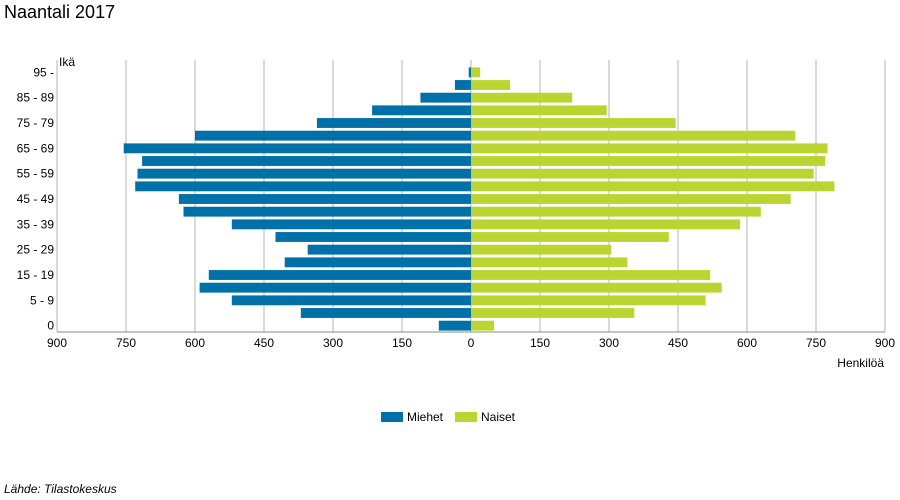 The height and width of the screenshot is (500, 900). What do you see at coordinates (42, 300) in the screenshot?
I see `y-tick-label: 5 - 9` at bounding box center [42, 300].